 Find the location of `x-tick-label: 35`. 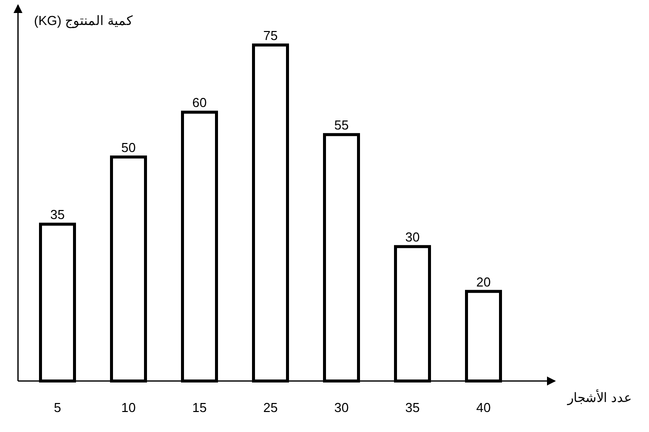

x-tick-label: 35 is located at coordinates (412, 407).